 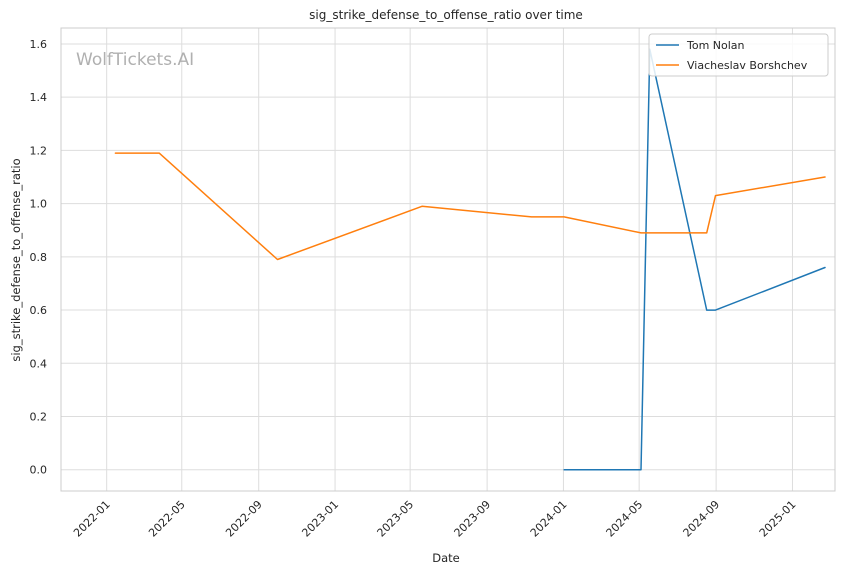 I want to click on legend-label: Tom Nolan, so click(x=715, y=45).